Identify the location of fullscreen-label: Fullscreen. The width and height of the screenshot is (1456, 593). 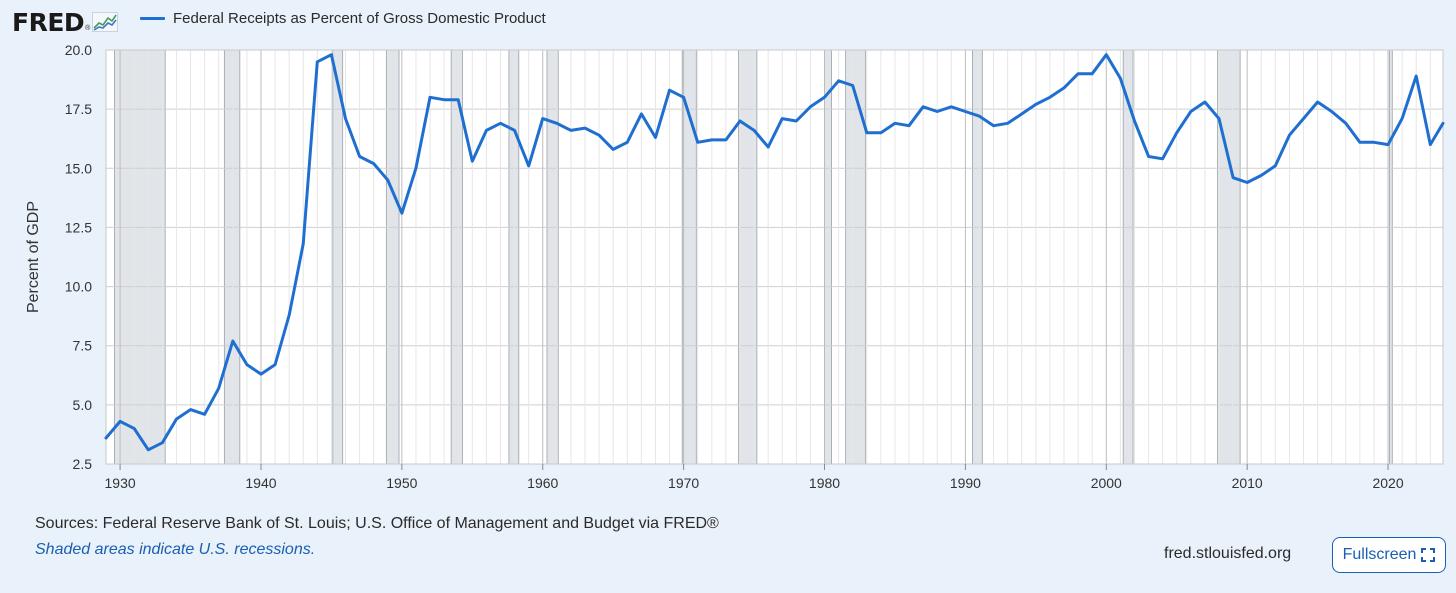
(1379, 554).